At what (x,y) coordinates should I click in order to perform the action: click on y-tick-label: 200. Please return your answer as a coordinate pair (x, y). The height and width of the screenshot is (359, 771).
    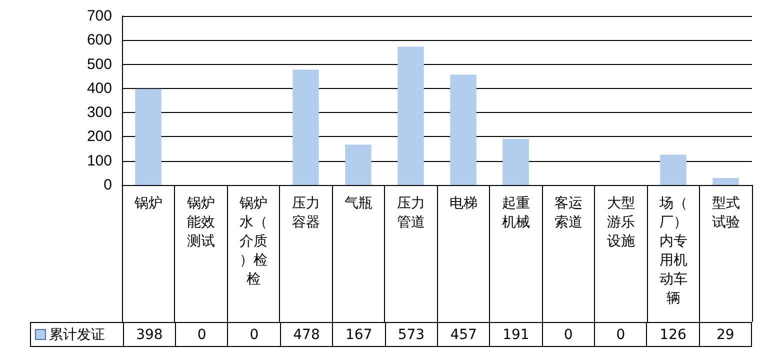
    Looking at the image, I should click on (99, 137).